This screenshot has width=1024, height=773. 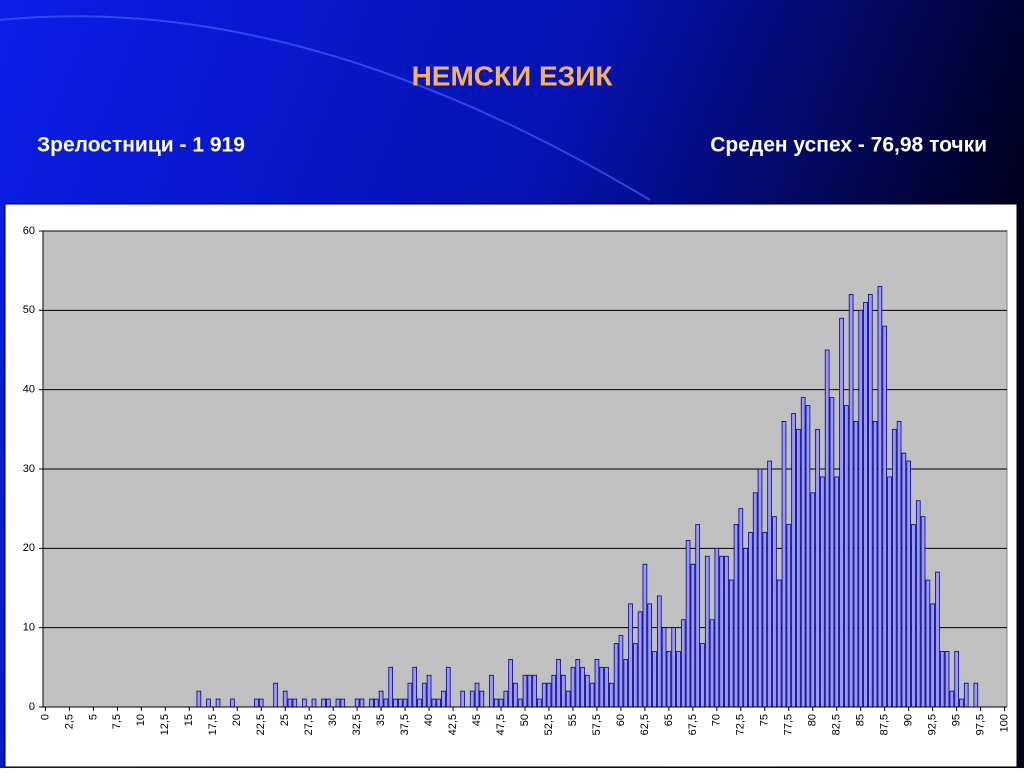 I want to click on x-tick-label: 87,5, so click(x=885, y=724).